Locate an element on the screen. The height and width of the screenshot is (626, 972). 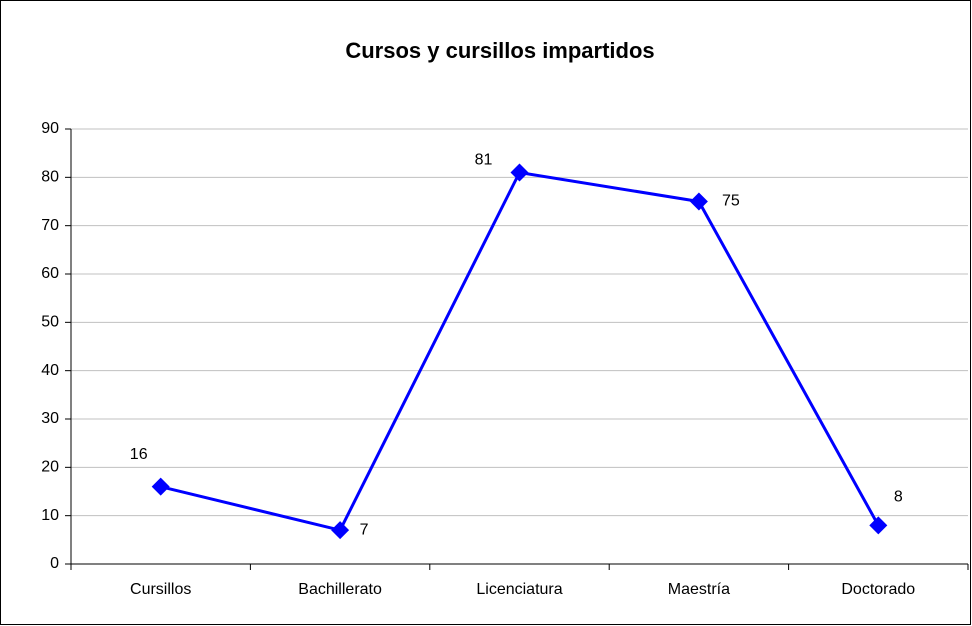
y-tick-label: 80 is located at coordinates (50, 177).